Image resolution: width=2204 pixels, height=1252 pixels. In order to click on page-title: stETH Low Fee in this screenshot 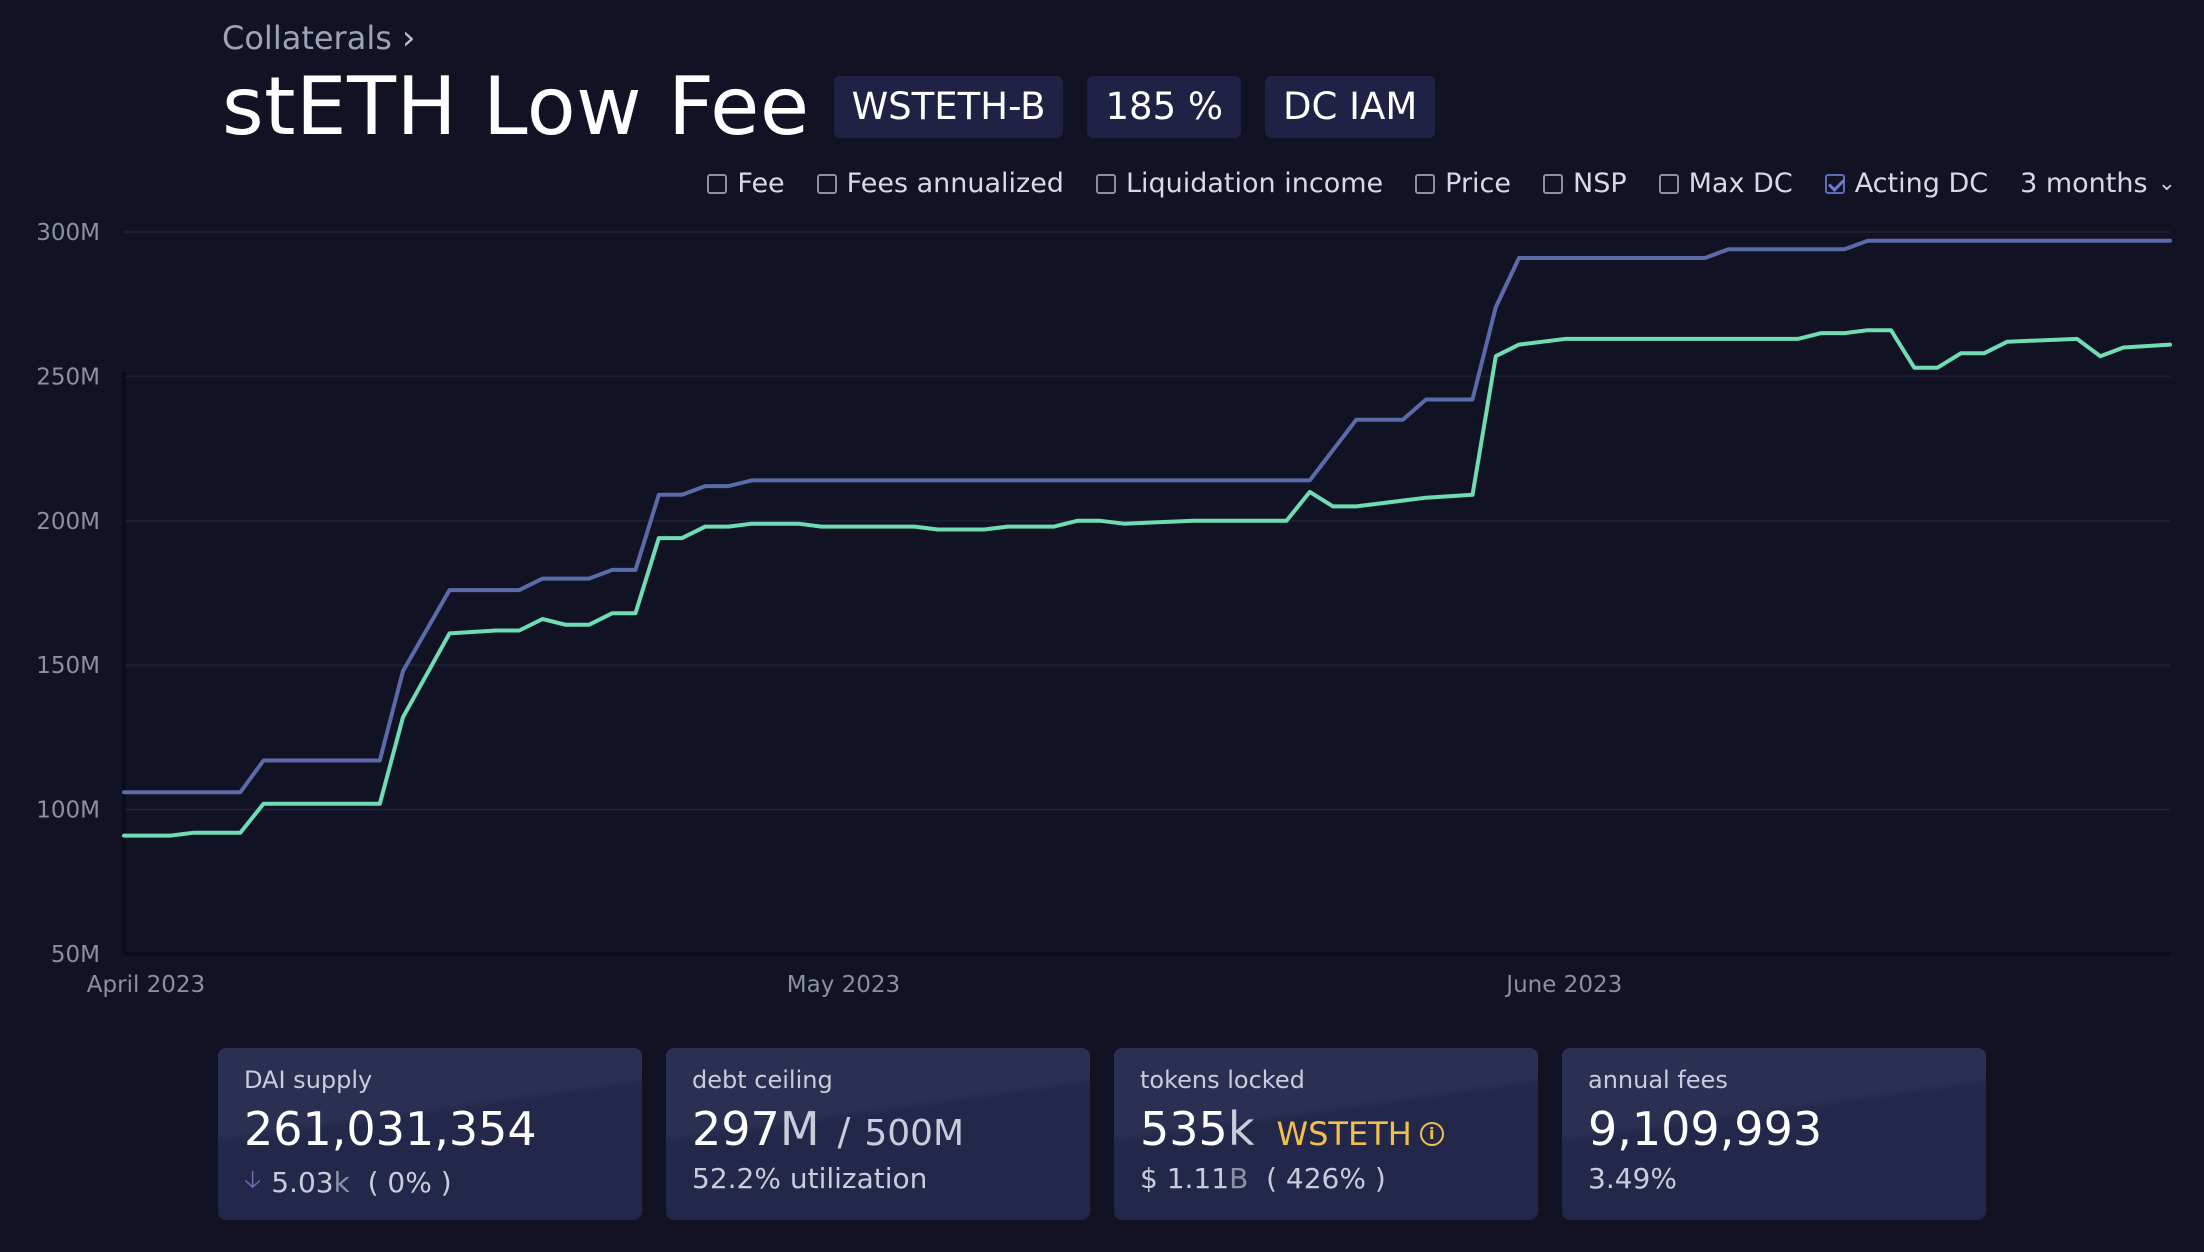, I will do `click(516, 106)`.